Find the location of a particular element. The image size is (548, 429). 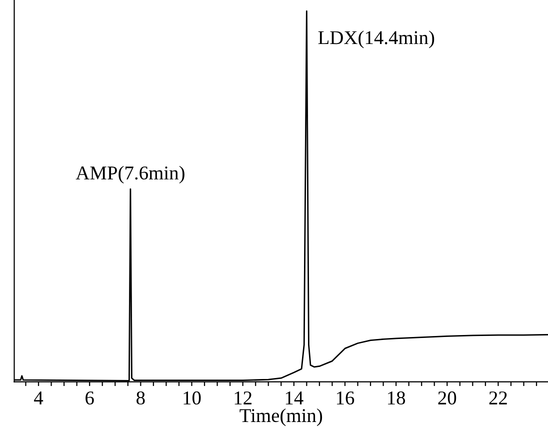

x-tick-label: 10 is located at coordinates (192, 398).